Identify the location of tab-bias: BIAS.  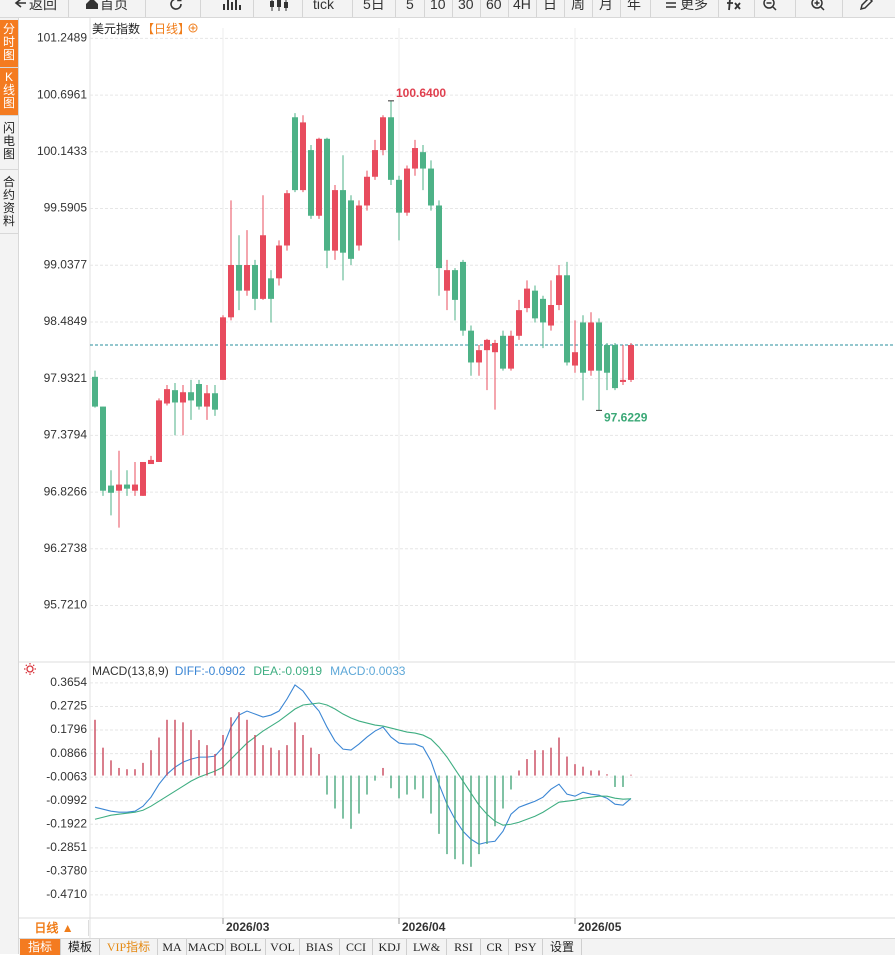
(320, 947).